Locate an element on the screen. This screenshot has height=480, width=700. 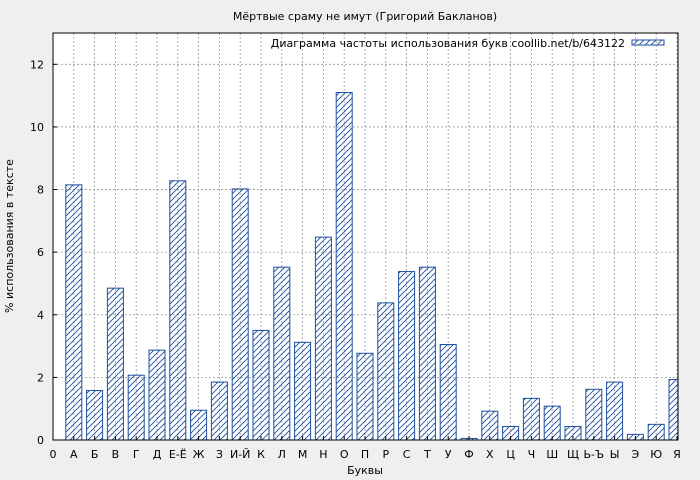
x-tick-label: Л is located at coordinates (282, 454).